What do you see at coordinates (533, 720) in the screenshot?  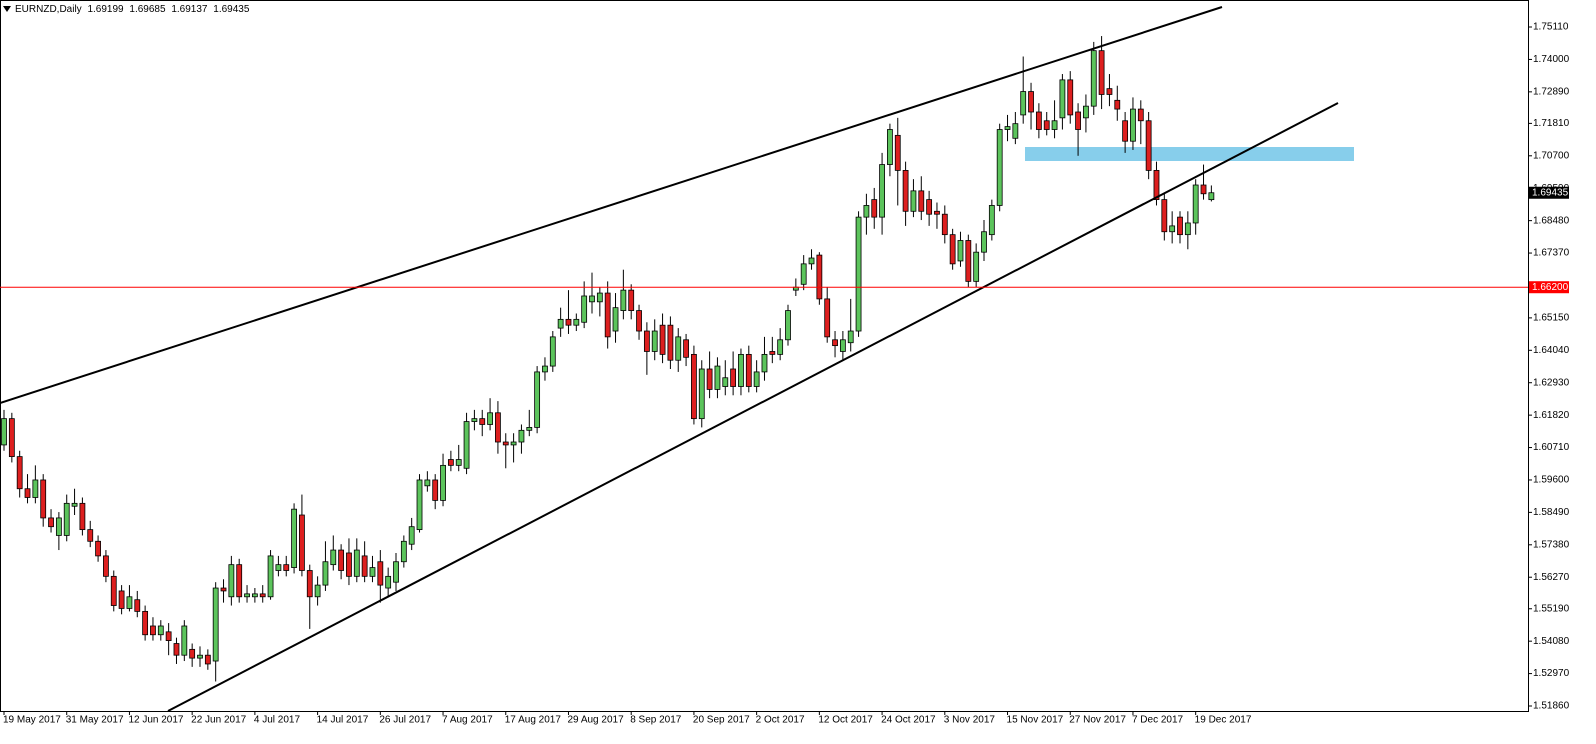 I see `x-tick-label: 17 Aug 2017` at bounding box center [533, 720].